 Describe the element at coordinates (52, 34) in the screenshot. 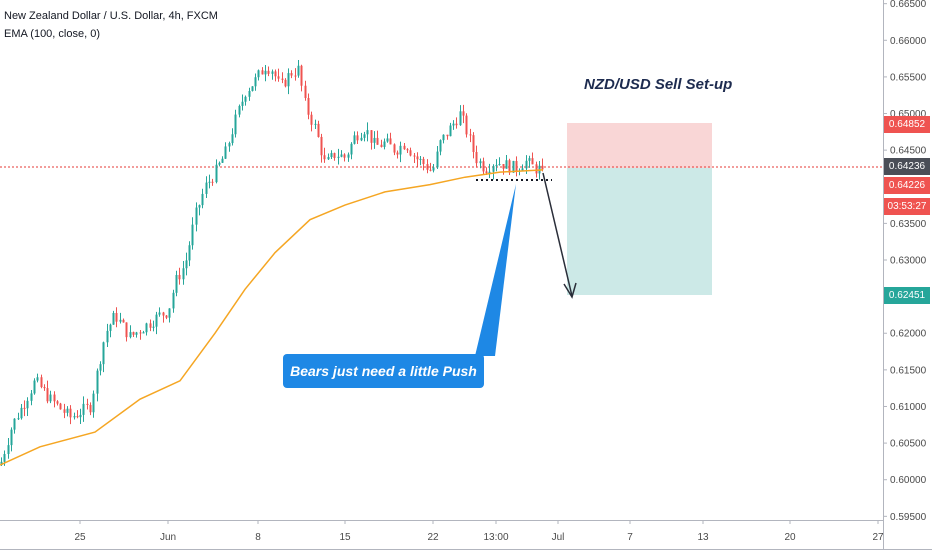

I see `indicator-label: EMA (100, close, 0)` at that location.